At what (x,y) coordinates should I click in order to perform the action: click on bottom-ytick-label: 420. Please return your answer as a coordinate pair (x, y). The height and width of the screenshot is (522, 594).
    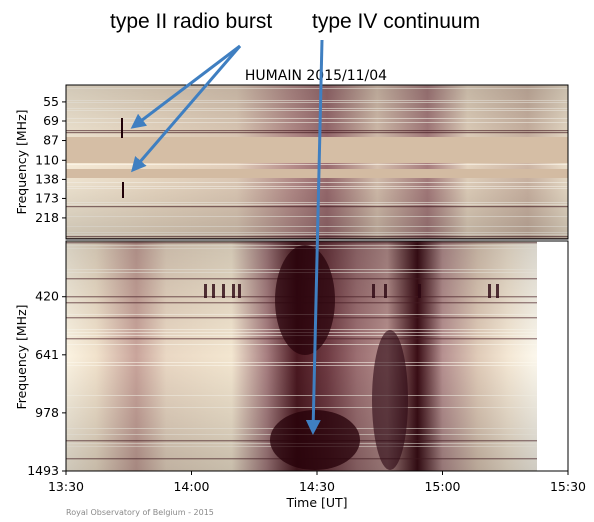
    Looking at the image, I should click on (47, 296).